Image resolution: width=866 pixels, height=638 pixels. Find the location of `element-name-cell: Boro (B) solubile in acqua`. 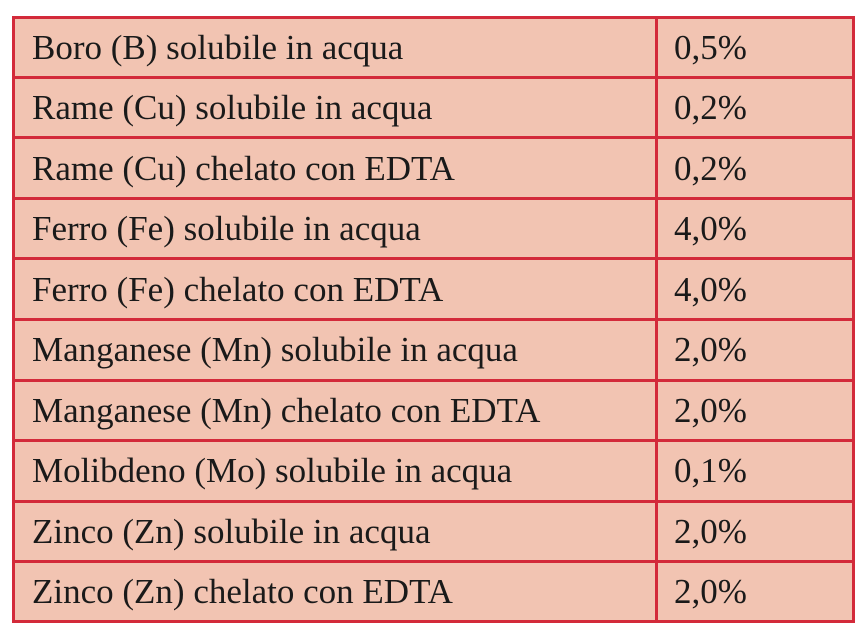

element-name-cell: Boro (B) solubile in acqua is located at coordinates (336, 49).